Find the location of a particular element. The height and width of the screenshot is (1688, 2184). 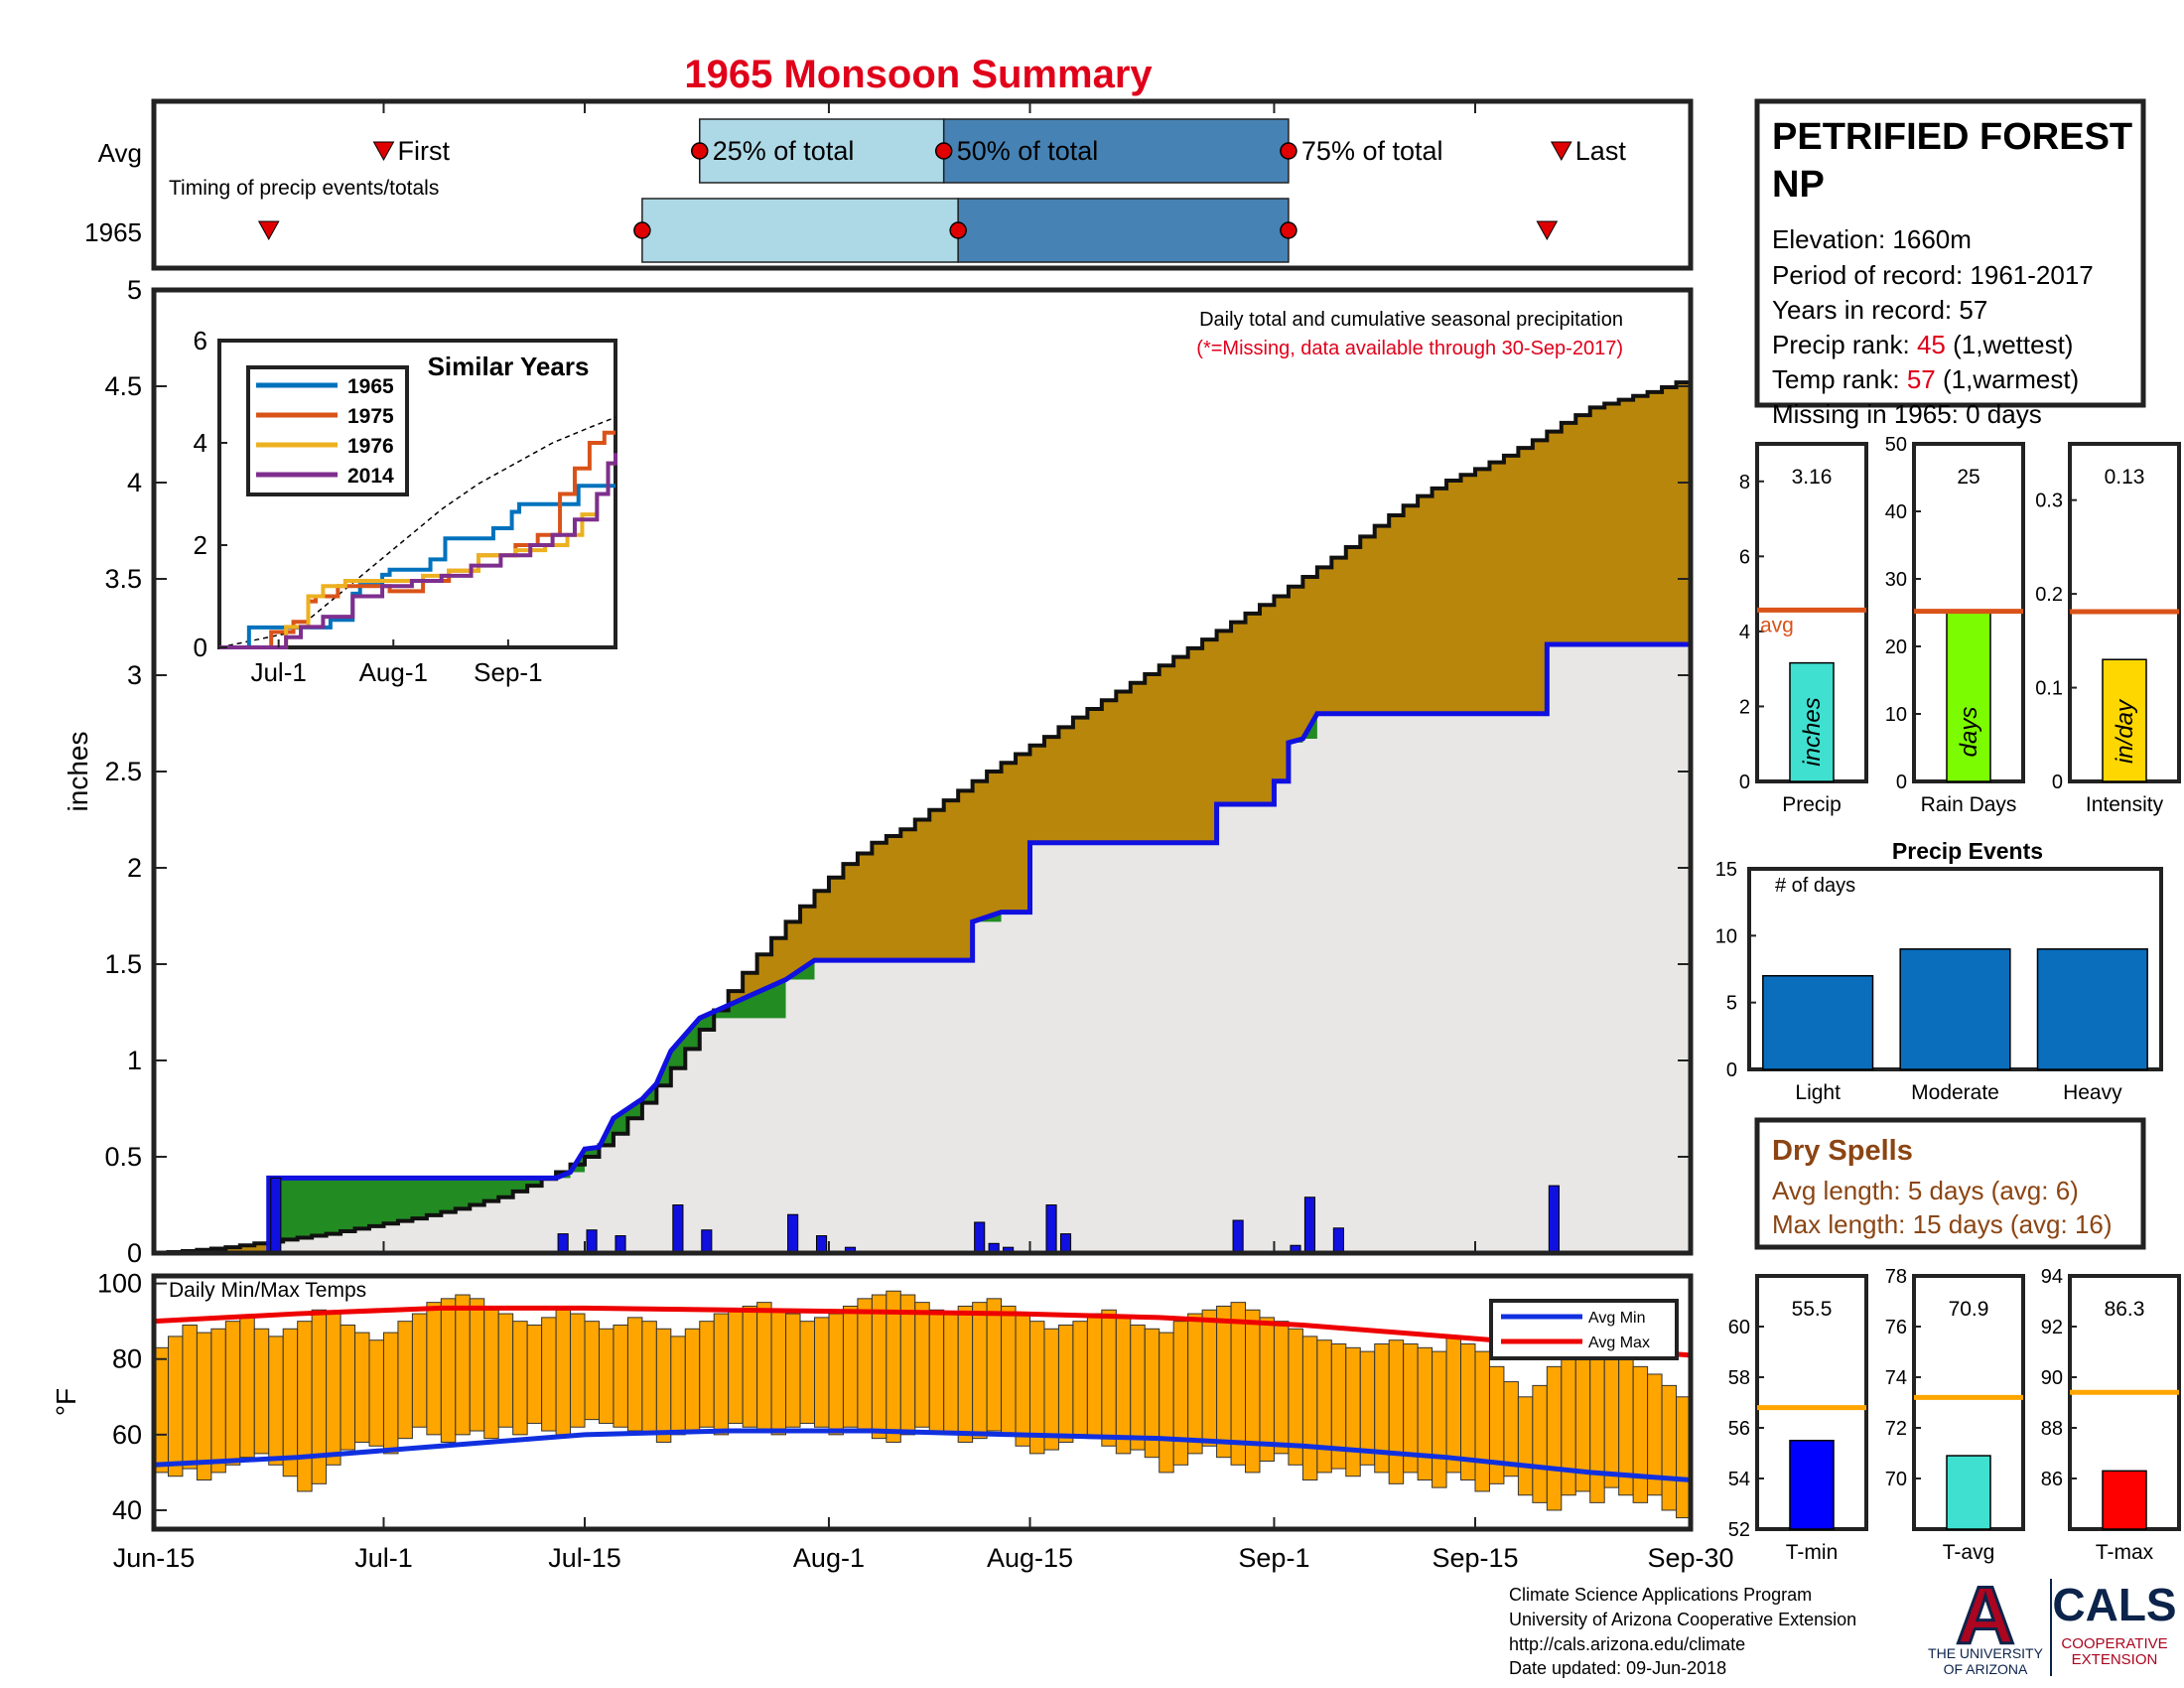

cals-logo: CALS COOPERATIVE EXTENSION is located at coordinates (2114, 1623).